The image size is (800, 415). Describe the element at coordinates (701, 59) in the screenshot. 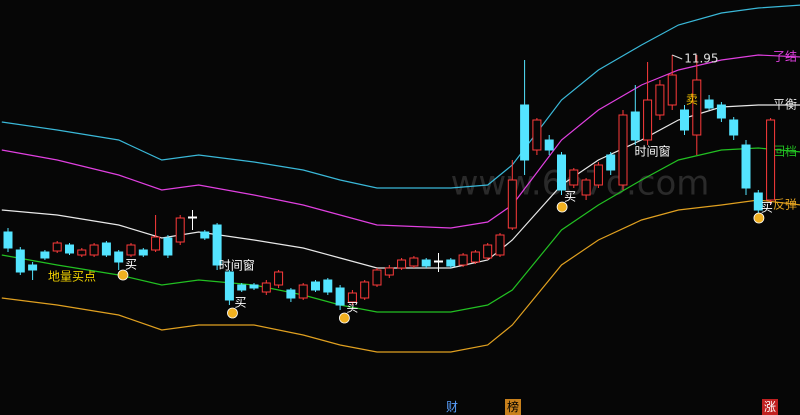

I see `high-label: 11.95` at that location.